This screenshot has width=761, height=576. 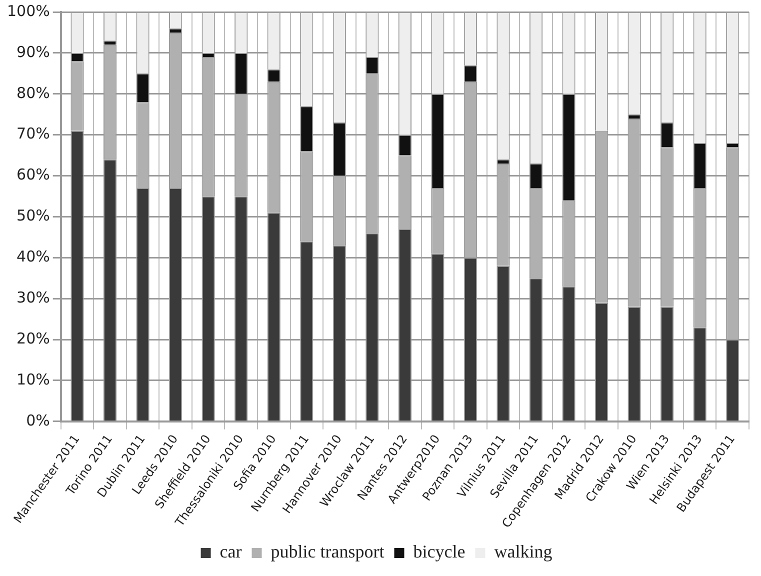 I want to click on y-tick-label: 90%, so click(x=33, y=51).